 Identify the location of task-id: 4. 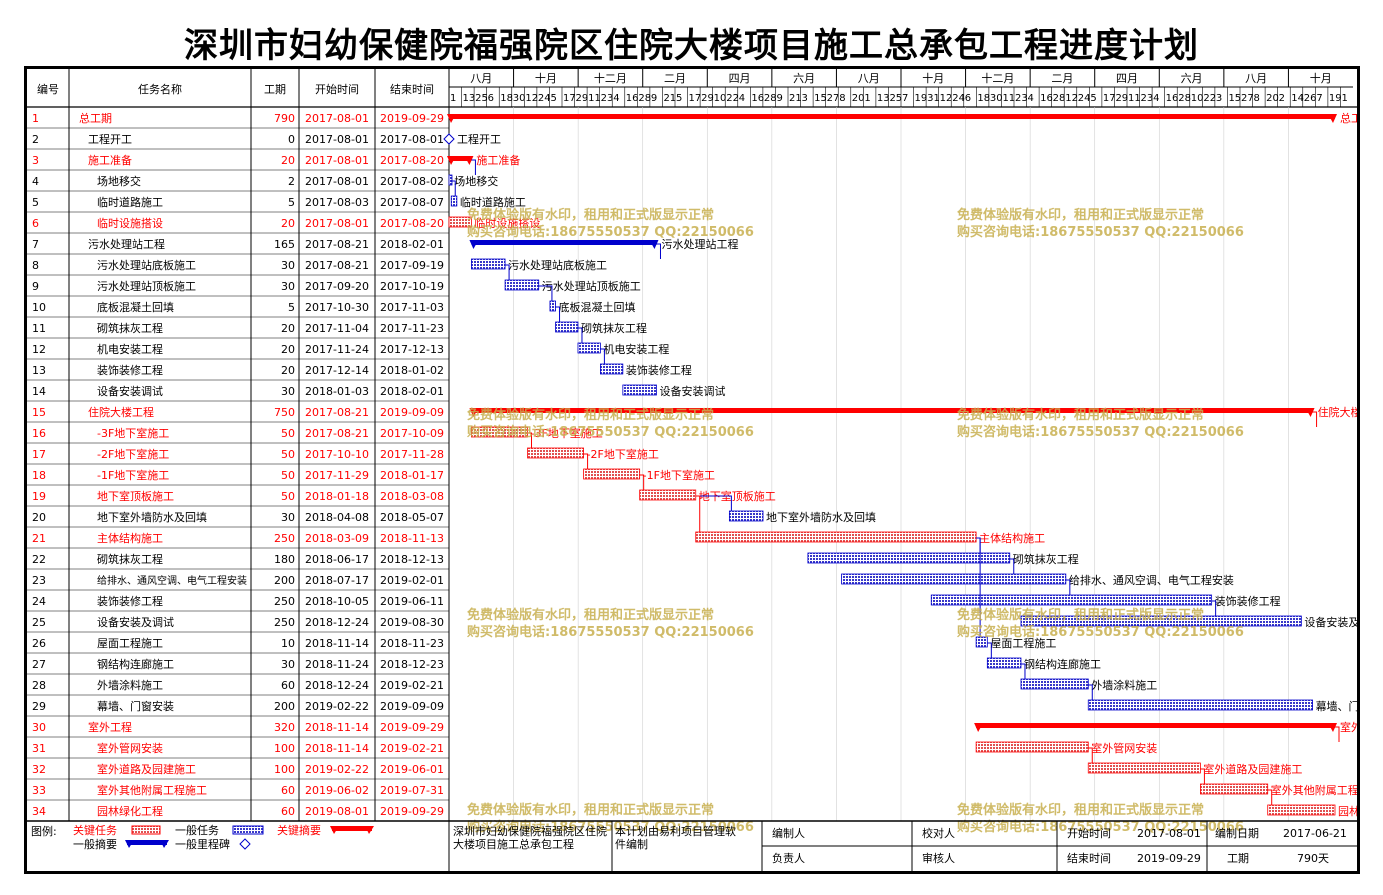
(35, 181).